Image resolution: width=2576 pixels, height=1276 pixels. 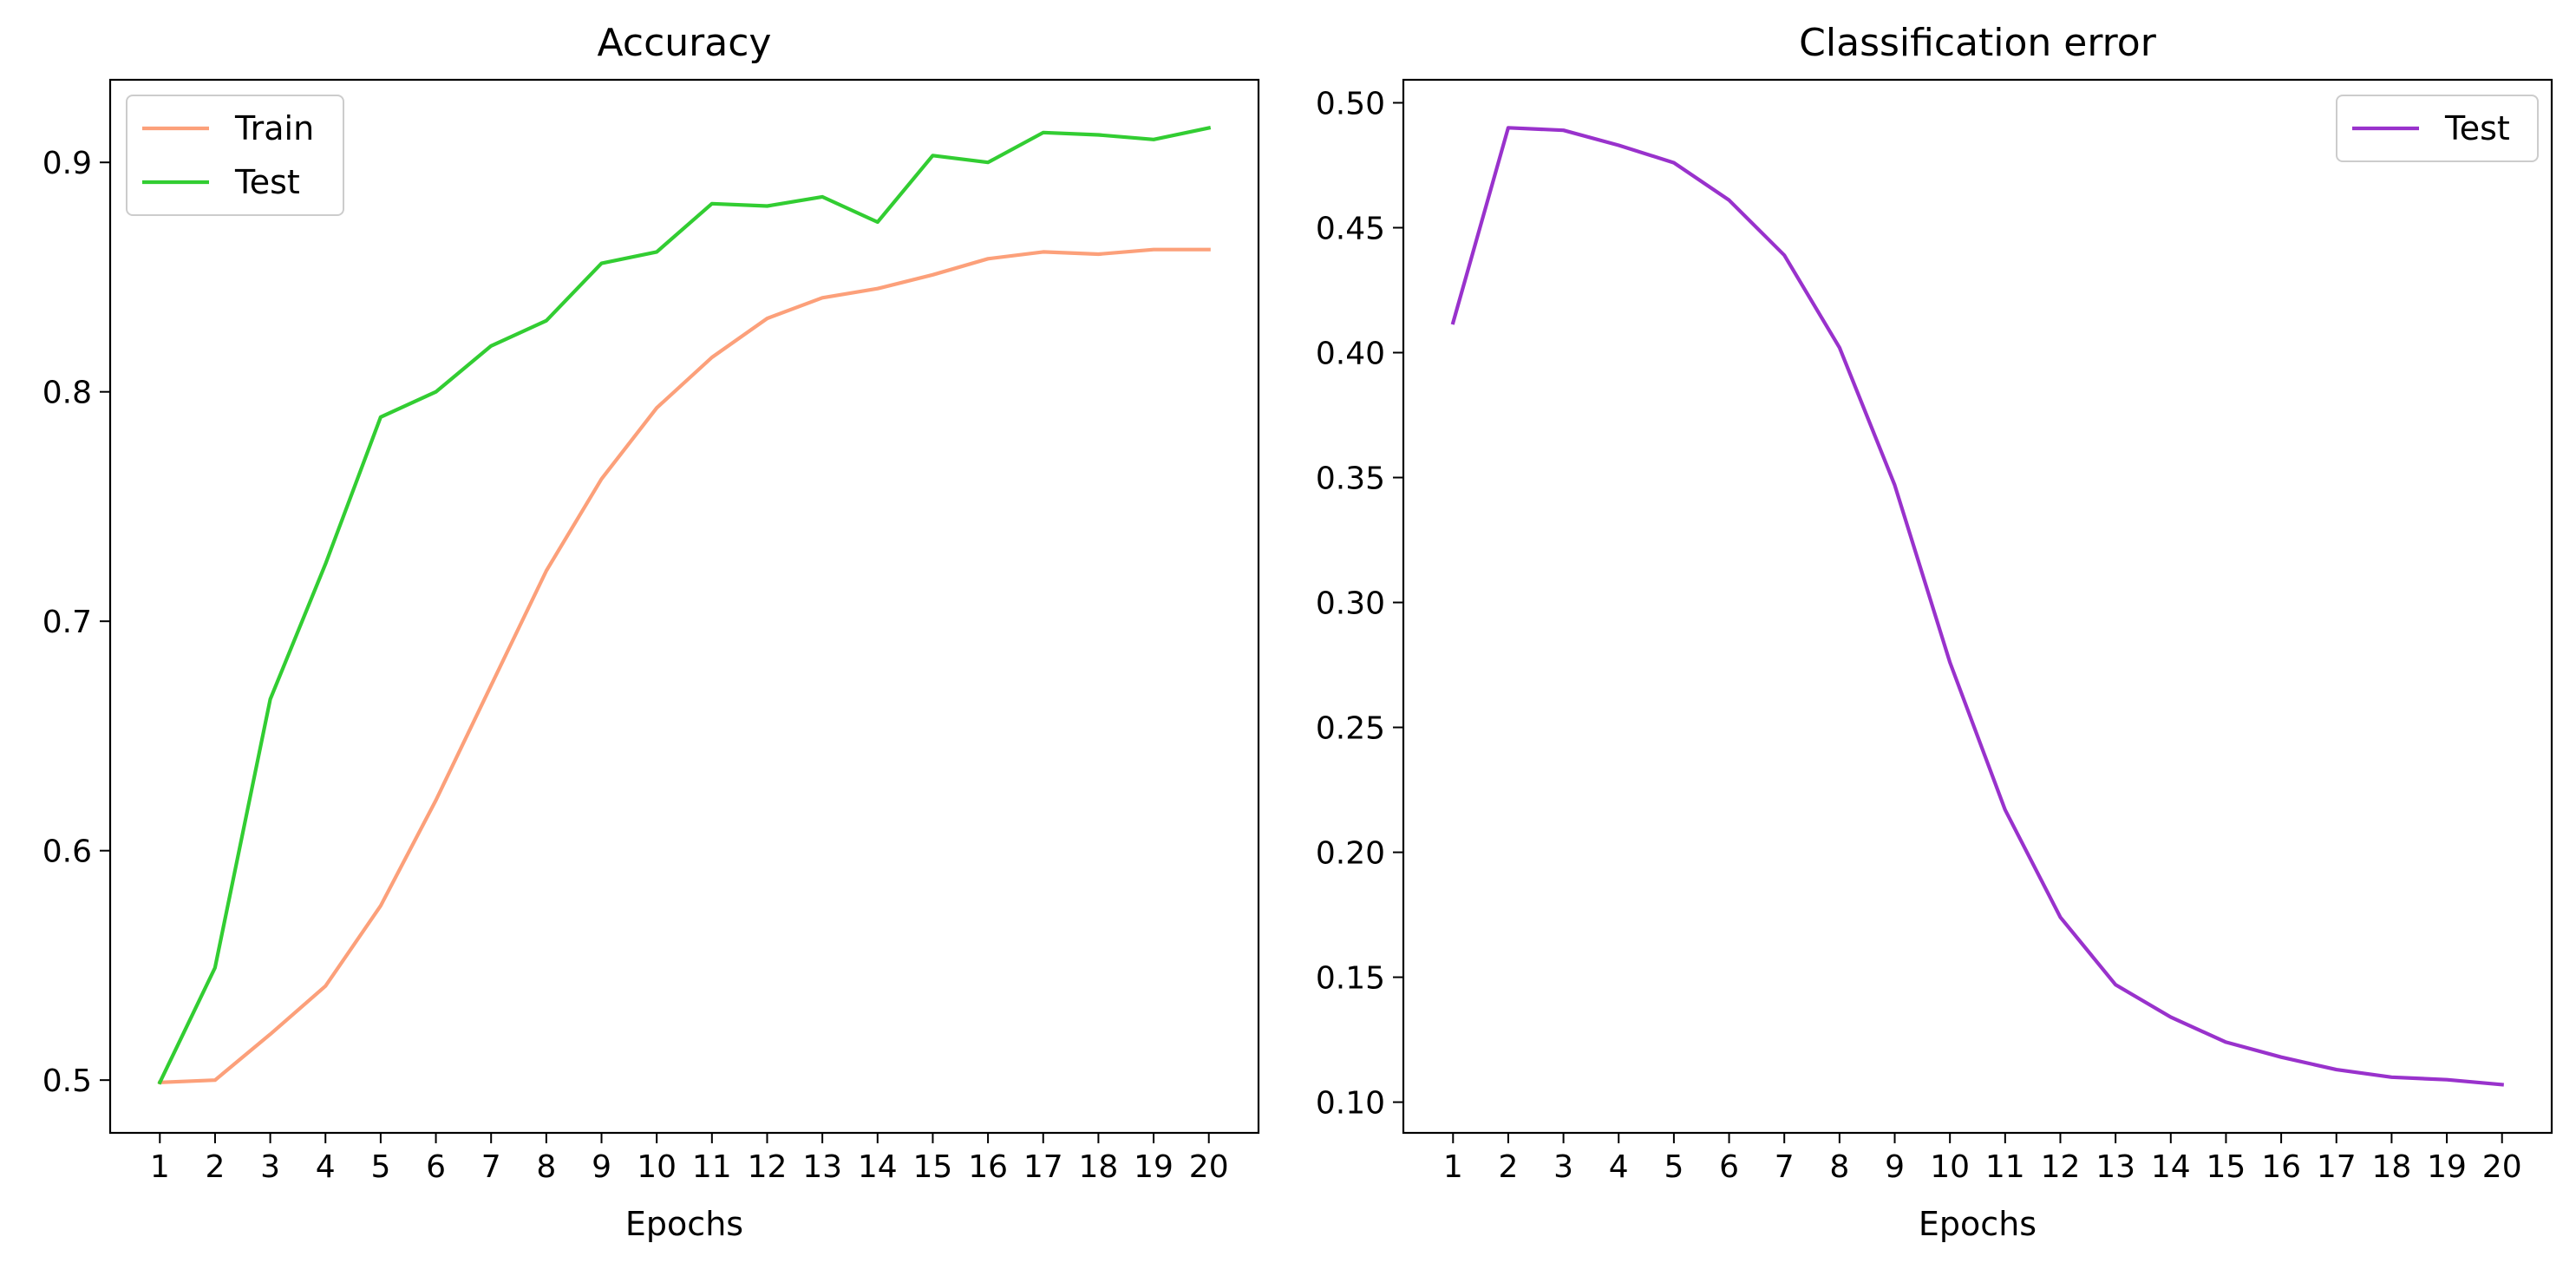 What do you see at coordinates (1350, 979) in the screenshot?
I see `y-tick-label: 0.15` at bounding box center [1350, 979].